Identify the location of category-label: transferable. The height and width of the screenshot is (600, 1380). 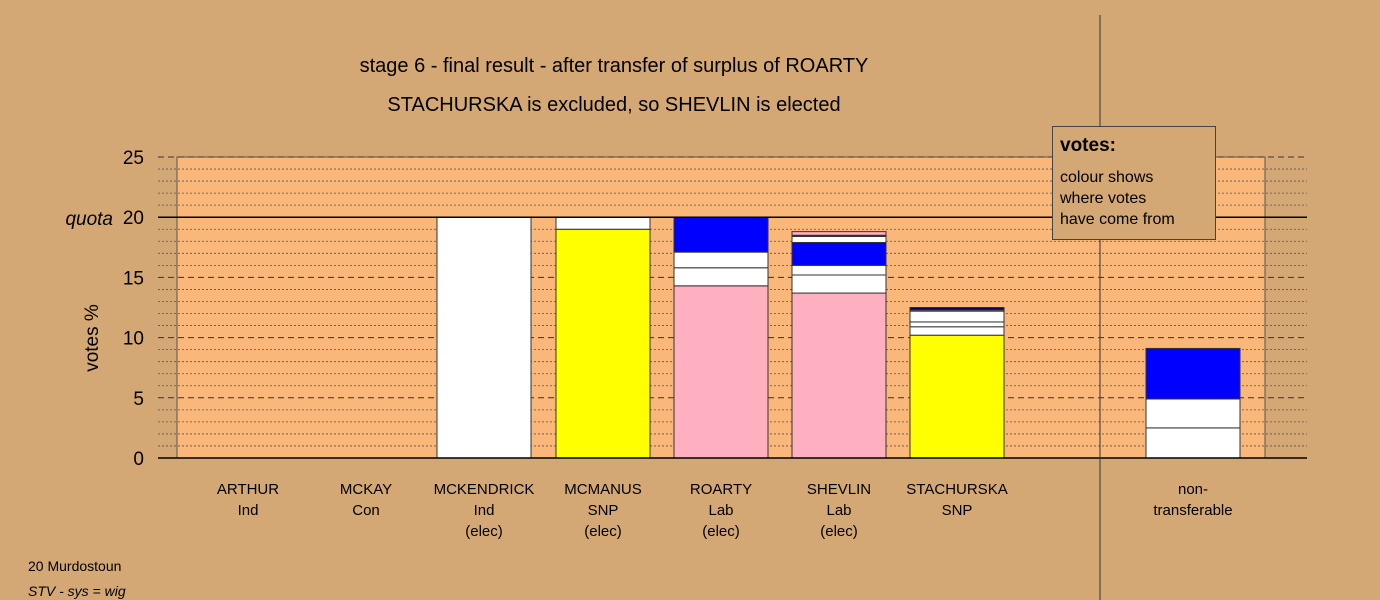
(1192, 510).